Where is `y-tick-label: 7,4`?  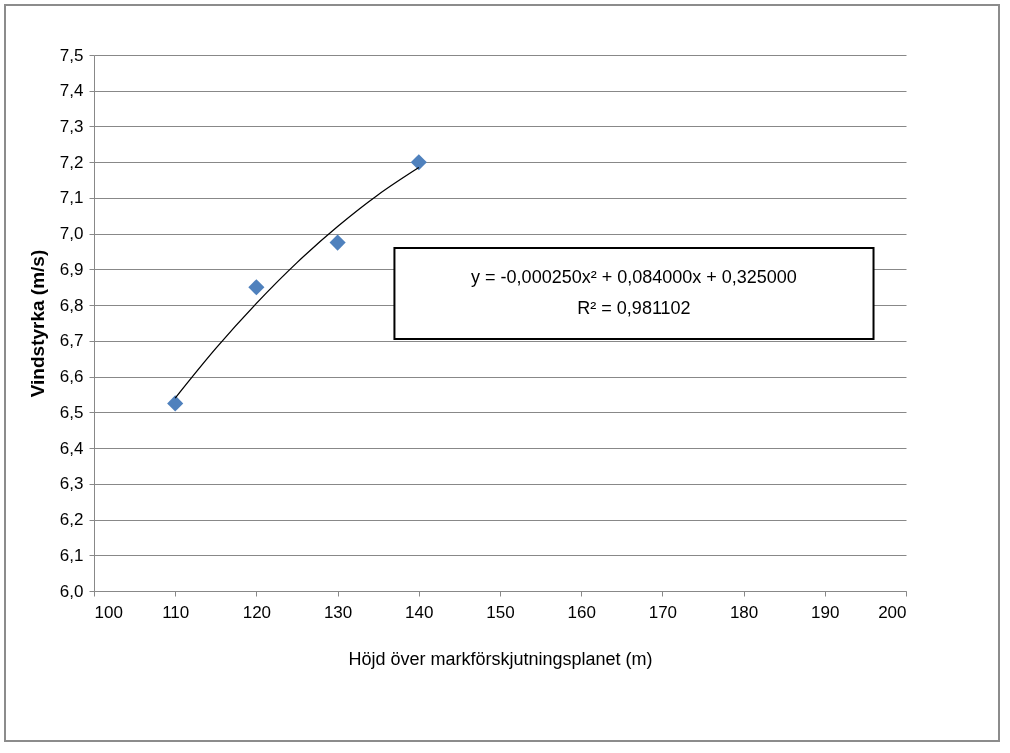
y-tick-label: 7,4 is located at coordinates (71, 91).